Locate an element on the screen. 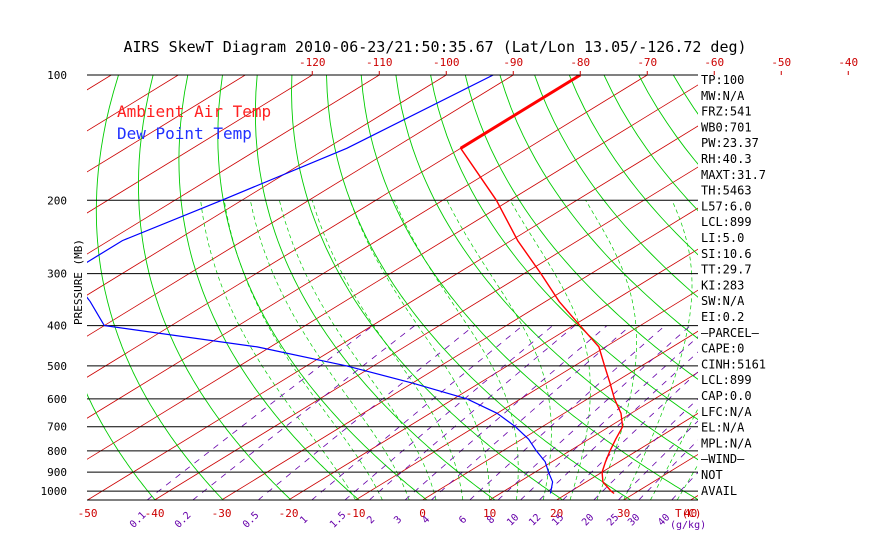 This screenshot has height=560, width=870. top-temp-tick-label: -60 is located at coordinates (714, 62).